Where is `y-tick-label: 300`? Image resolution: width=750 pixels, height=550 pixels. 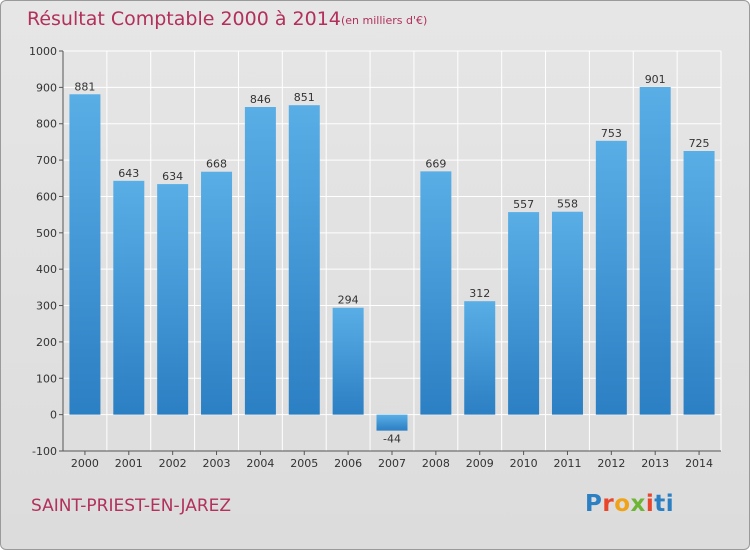
y-tick-label: 300 is located at coordinates (46, 306).